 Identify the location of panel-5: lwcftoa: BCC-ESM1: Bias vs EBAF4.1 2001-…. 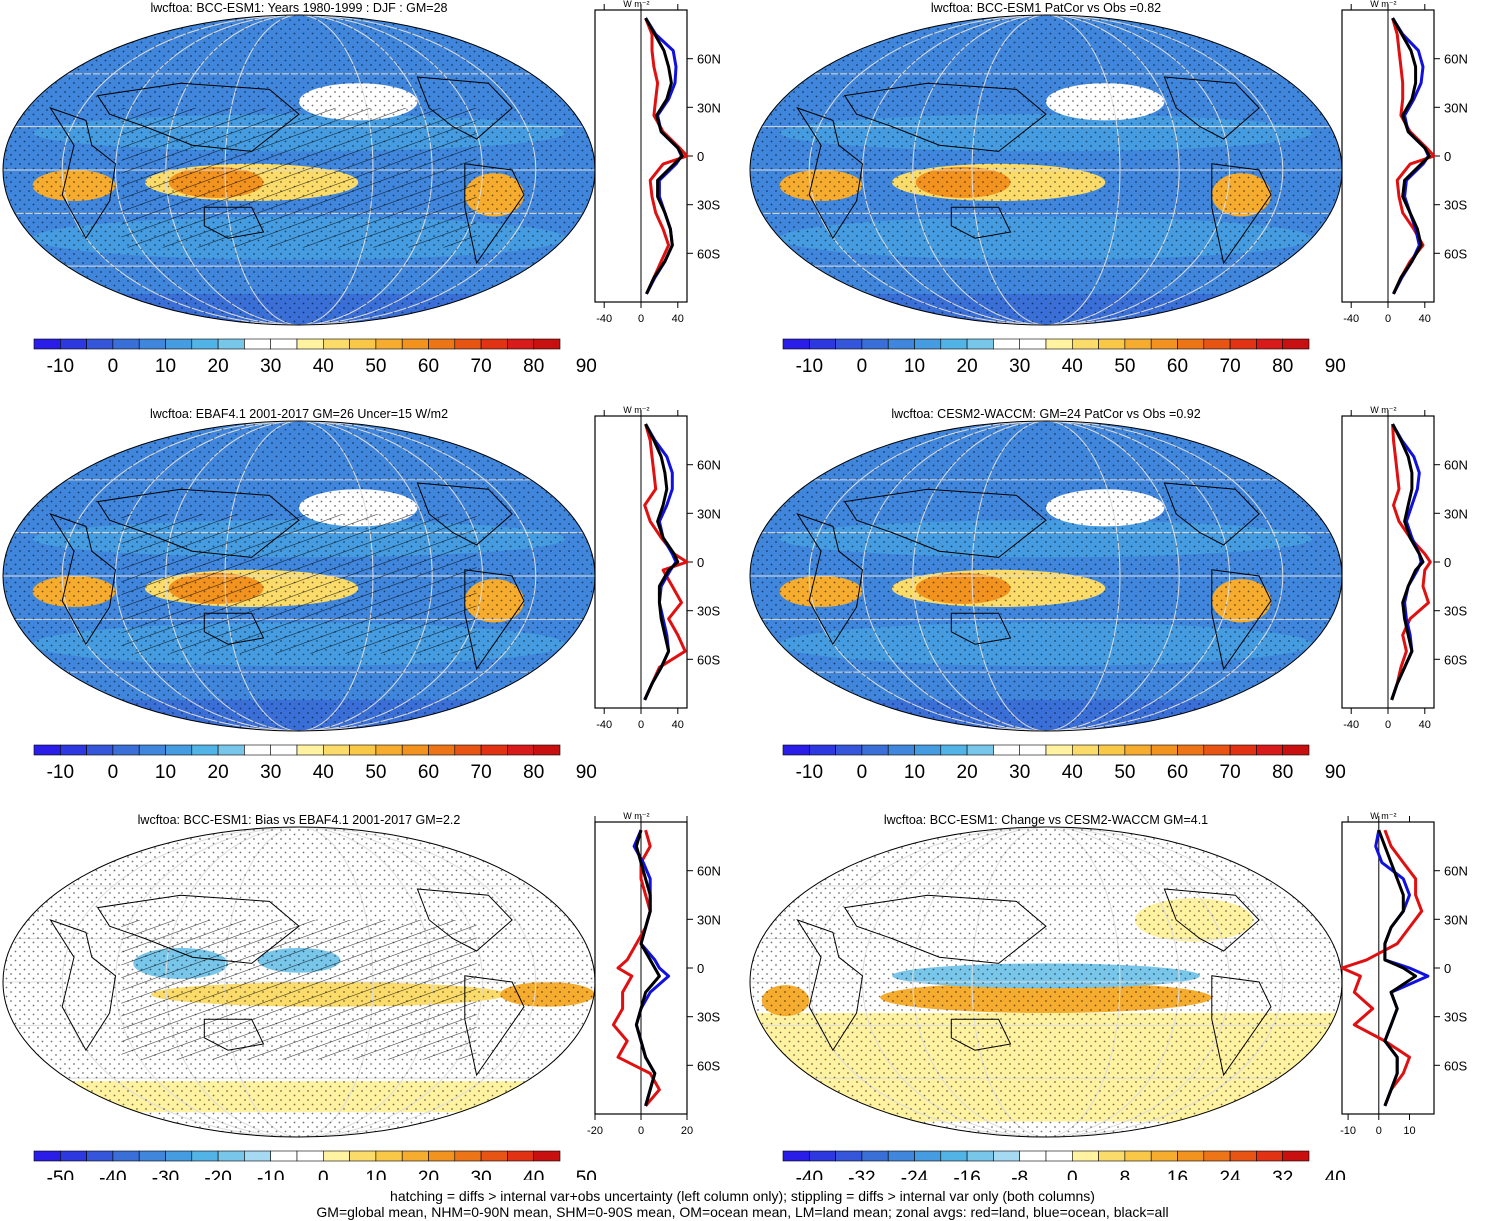
(361, 995).